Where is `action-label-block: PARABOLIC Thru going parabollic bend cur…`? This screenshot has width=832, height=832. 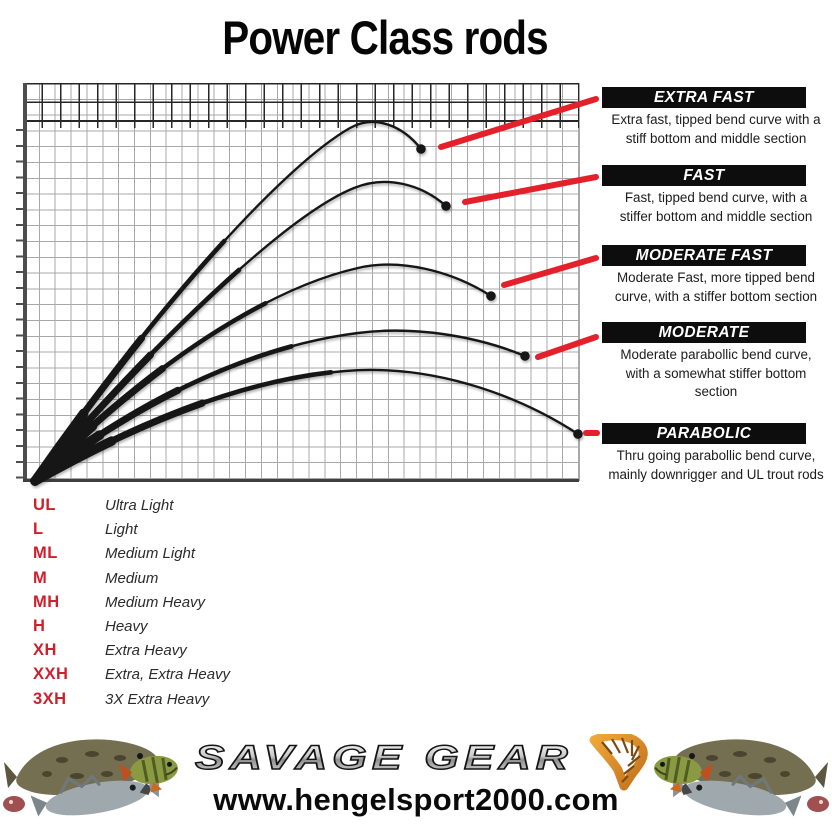
action-label-block: PARABOLIC Thru going parabollic bend cur… is located at coordinates (716, 453).